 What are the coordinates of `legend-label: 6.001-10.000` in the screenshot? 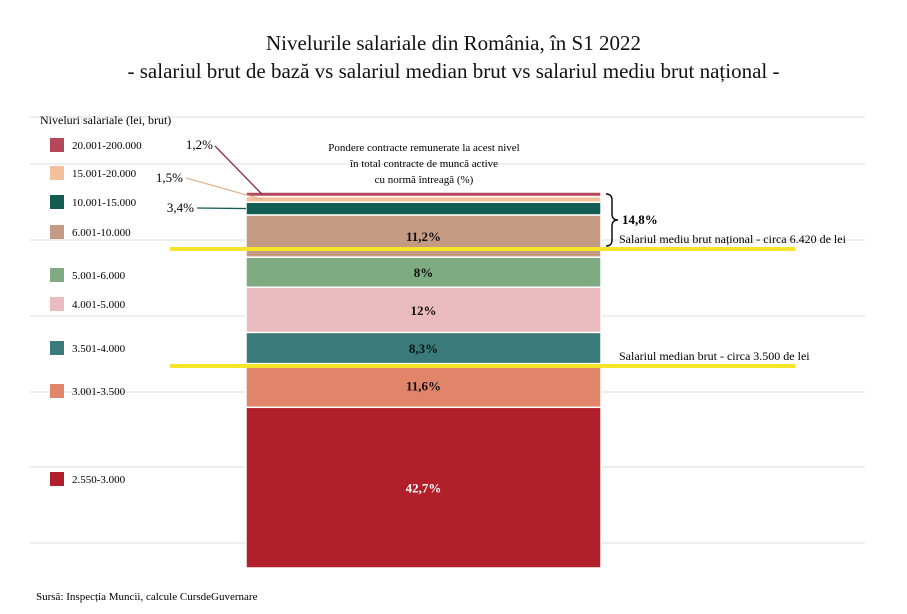 It's located at (101, 233).